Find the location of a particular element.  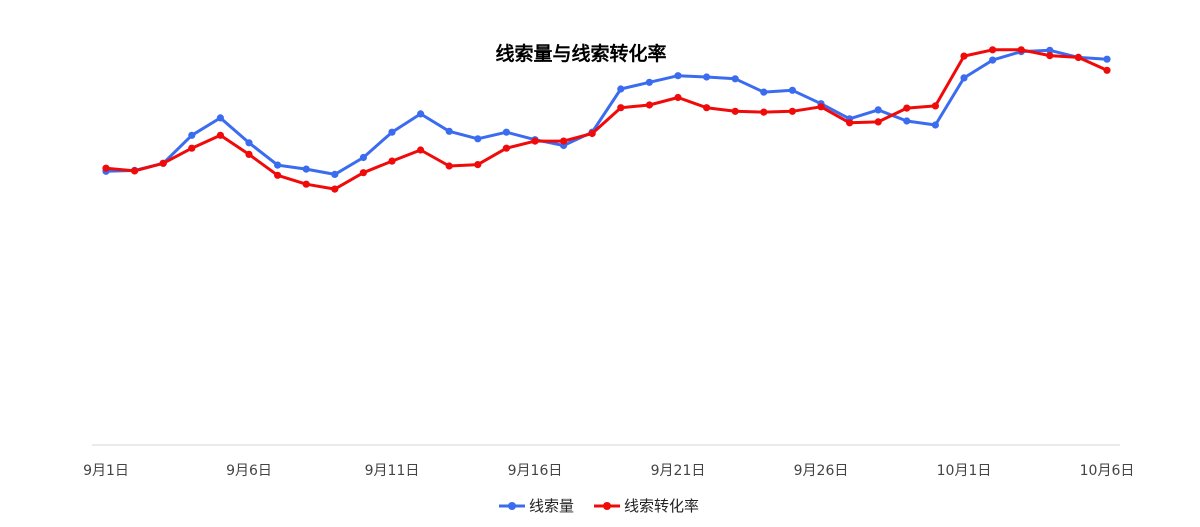

legend-item-1: 线索量 is located at coordinates (536, 506).